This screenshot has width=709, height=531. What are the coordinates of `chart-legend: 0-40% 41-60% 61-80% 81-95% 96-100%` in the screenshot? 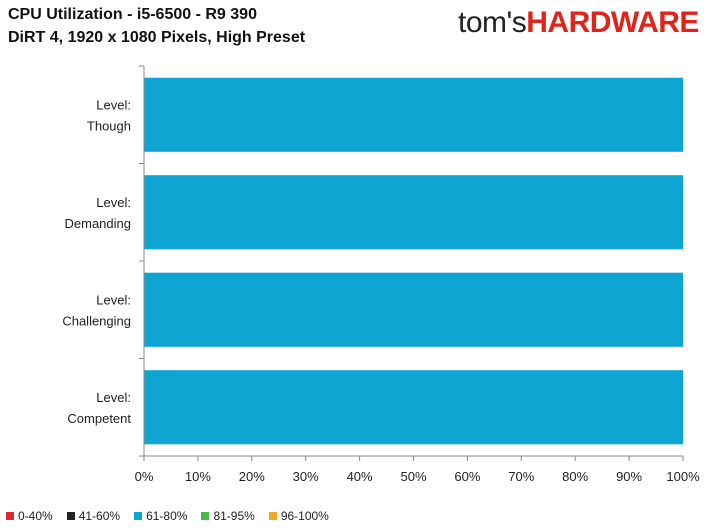 It's located at (167, 516).